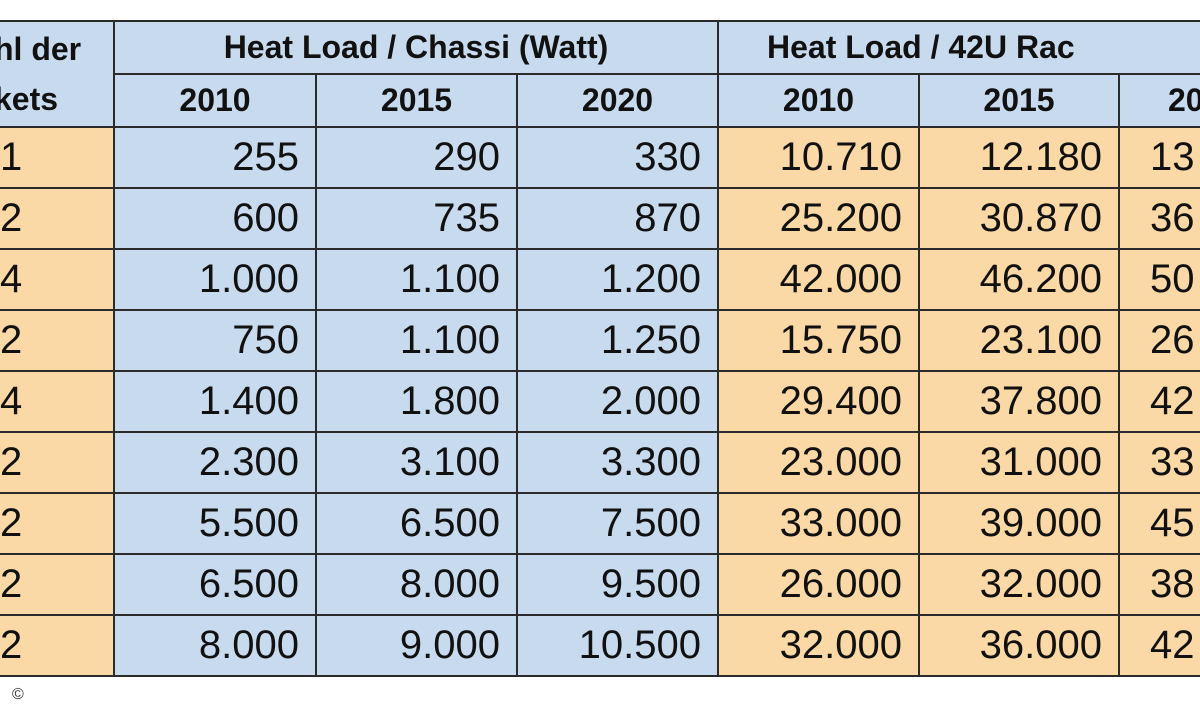  What do you see at coordinates (57, 74) in the screenshot?
I see `header-cell: hl der kets` at bounding box center [57, 74].